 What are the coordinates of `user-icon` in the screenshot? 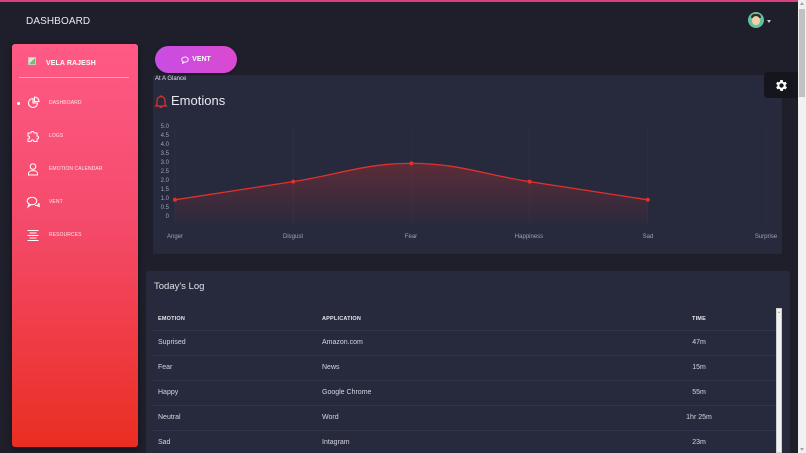 It's located at (33, 169).